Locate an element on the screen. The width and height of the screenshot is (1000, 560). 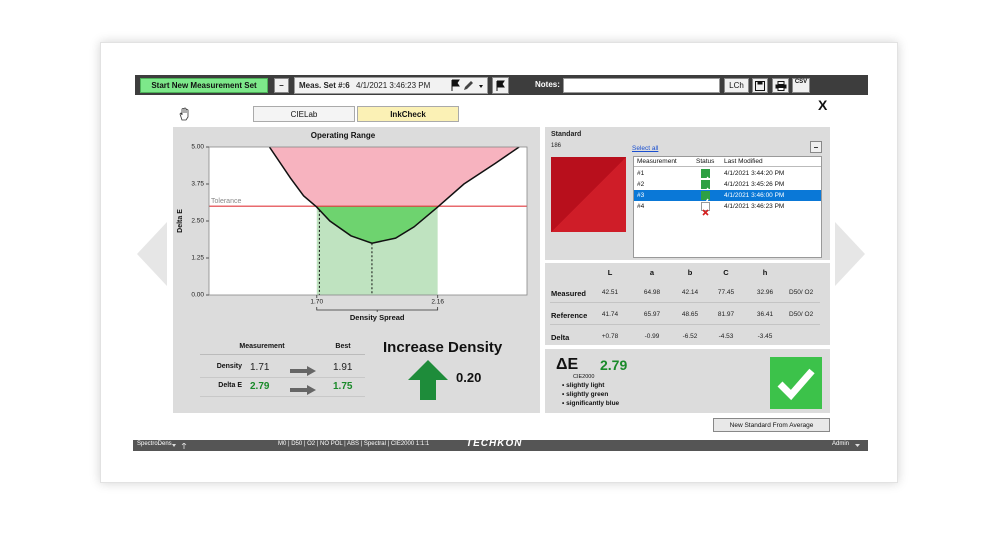
hand-icon is located at coordinates (184, 114).